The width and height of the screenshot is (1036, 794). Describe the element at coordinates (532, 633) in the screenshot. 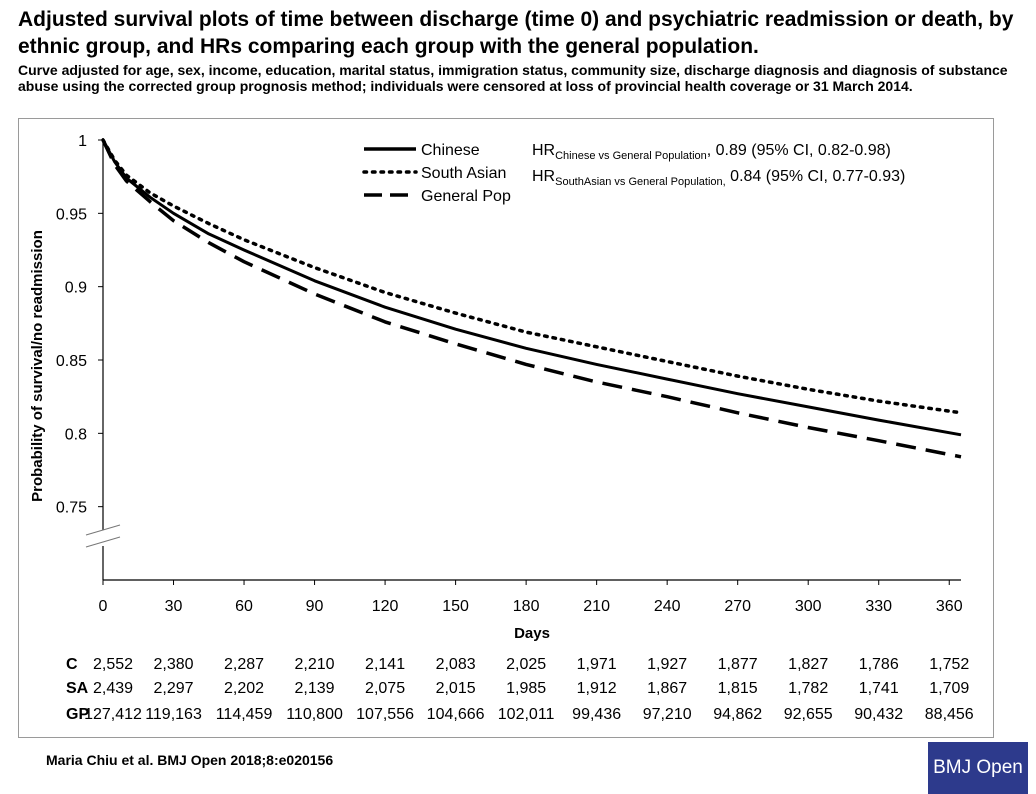

I see `x-axis-label: Days` at that location.